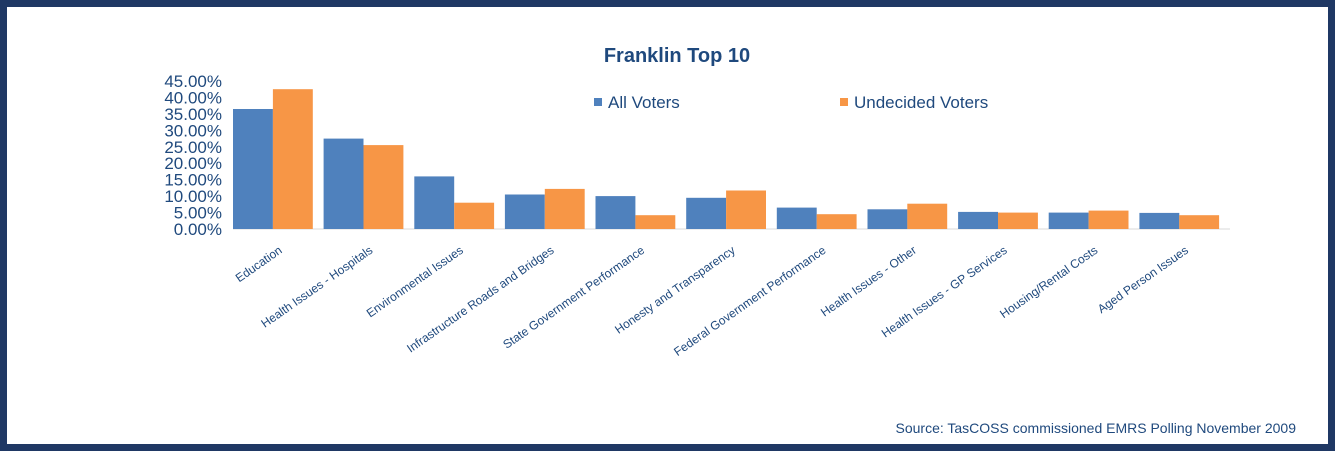  I want to click on x-tick-label: Education, so click(259, 264).